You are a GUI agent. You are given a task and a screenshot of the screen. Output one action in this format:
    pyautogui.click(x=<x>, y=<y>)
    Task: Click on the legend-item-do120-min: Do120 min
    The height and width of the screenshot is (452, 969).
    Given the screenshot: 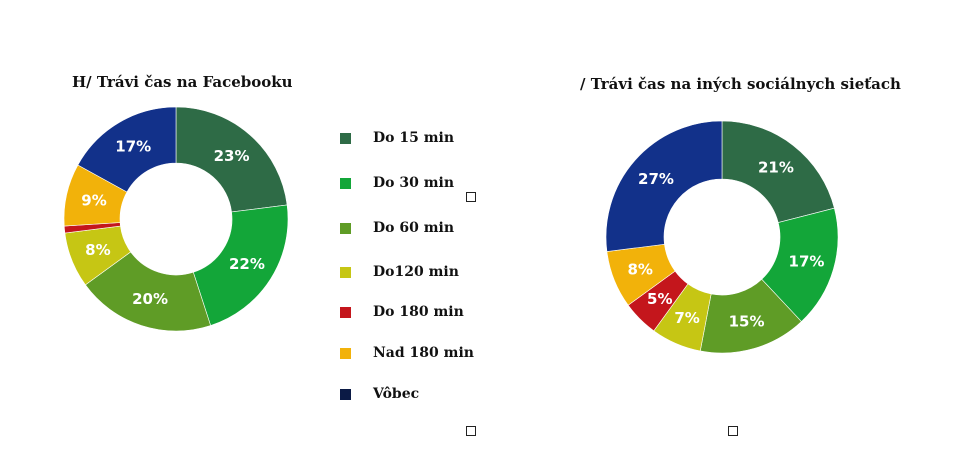 What is the action you would take?
    pyautogui.click(x=399, y=272)
    